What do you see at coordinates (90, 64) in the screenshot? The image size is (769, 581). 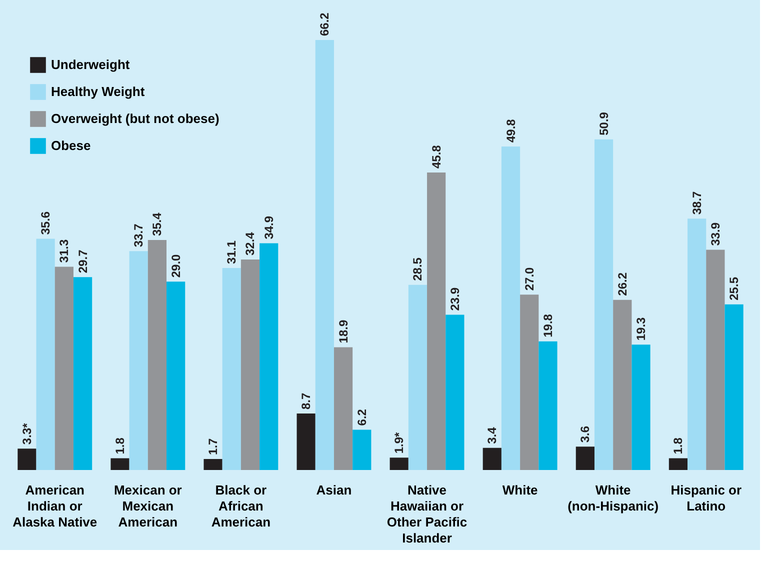 I see `legend-label: Underweight` at bounding box center [90, 64].